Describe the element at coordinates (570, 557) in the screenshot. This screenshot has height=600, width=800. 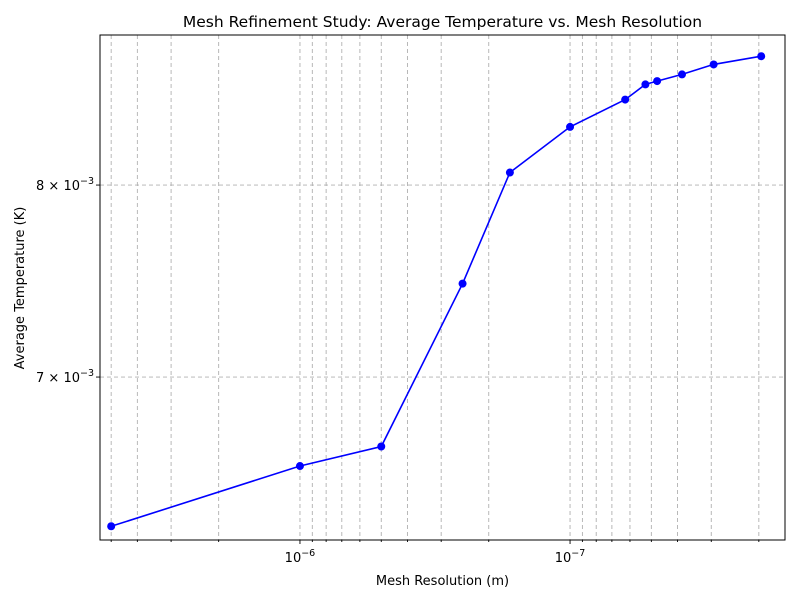
I see `x-tick-label: 10⁻⁷` at that location.